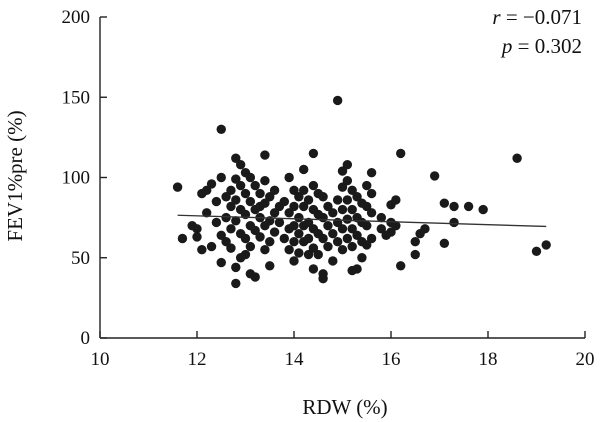  I want to click on r-statistic-value: = −0.071, so click(541, 17).